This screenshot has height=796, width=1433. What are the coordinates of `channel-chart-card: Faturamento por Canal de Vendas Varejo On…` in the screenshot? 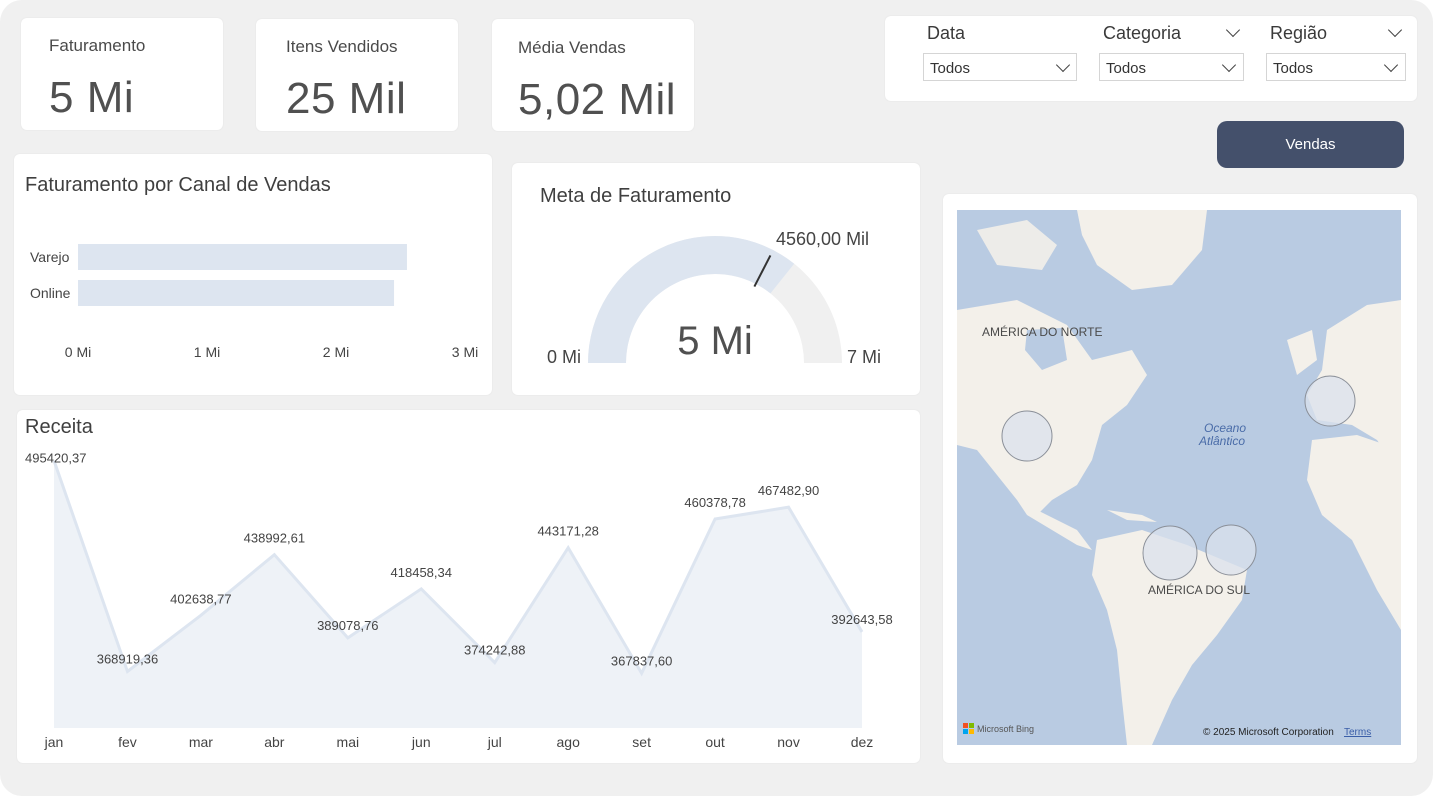 It's located at (253, 274).